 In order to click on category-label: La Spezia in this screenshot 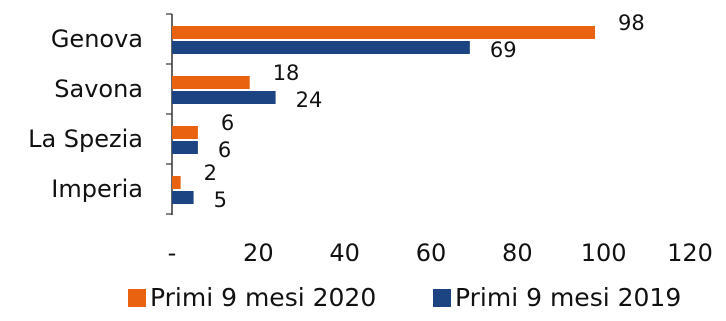, I will do `click(85, 139)`.